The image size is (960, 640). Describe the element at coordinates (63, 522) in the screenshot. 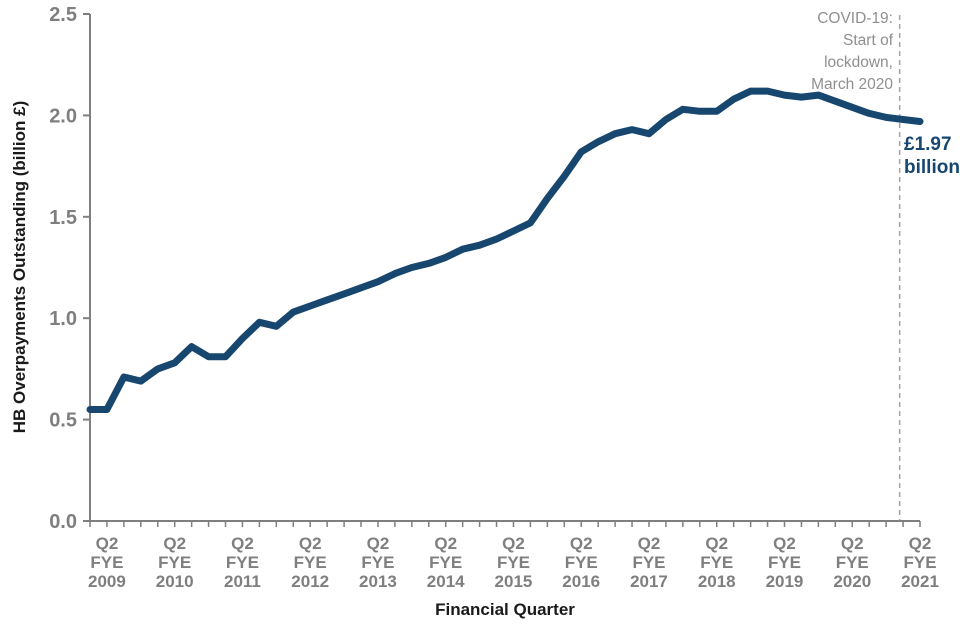

I see `y-tick-label: 0.0` at that location.